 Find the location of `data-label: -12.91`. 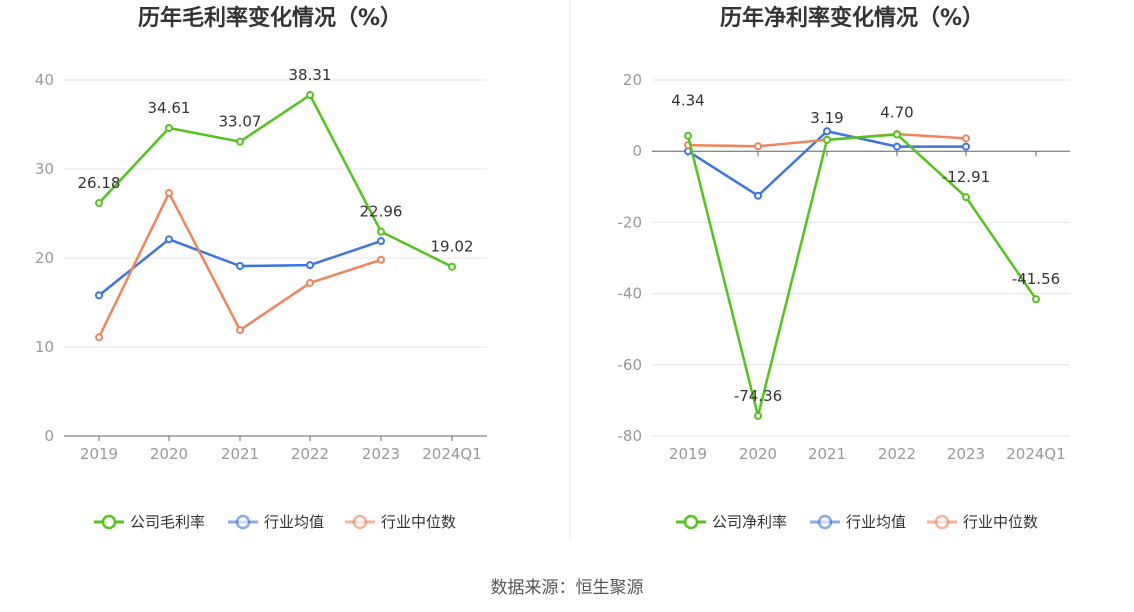

data-label: -12.91 is located at coordinates (966, 177).